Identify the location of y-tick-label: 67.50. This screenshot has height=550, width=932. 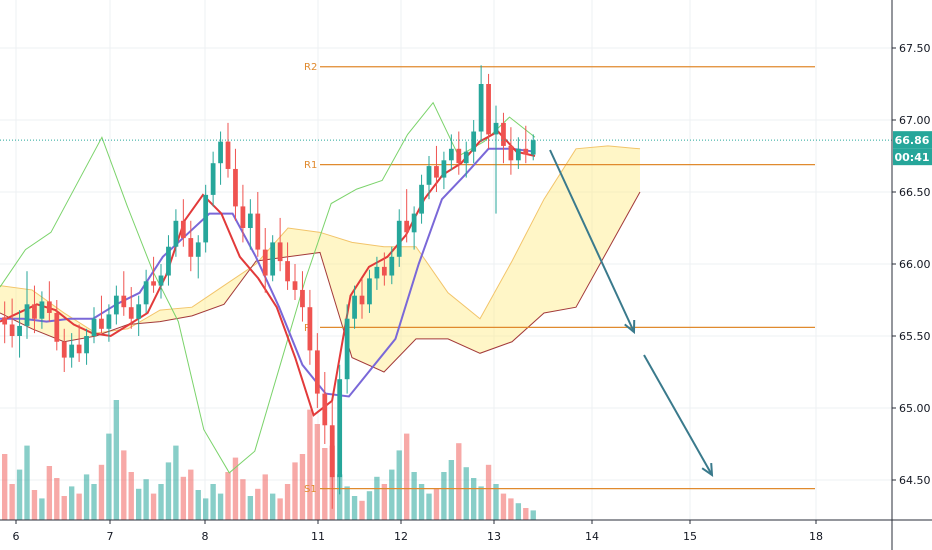
(915, 48).